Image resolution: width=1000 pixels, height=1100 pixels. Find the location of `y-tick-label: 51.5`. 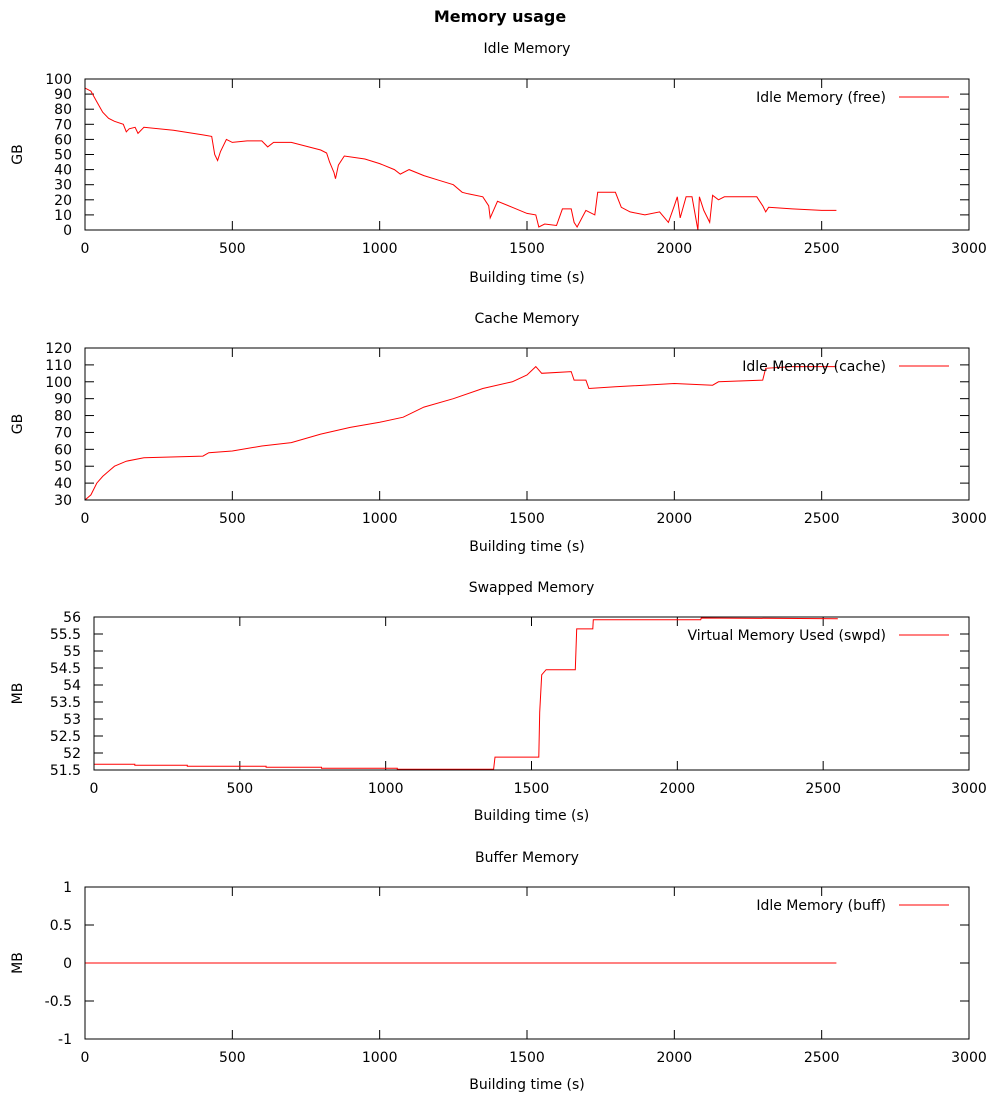

y-tick-label: 51.5 is located at coordinates (65, 771).